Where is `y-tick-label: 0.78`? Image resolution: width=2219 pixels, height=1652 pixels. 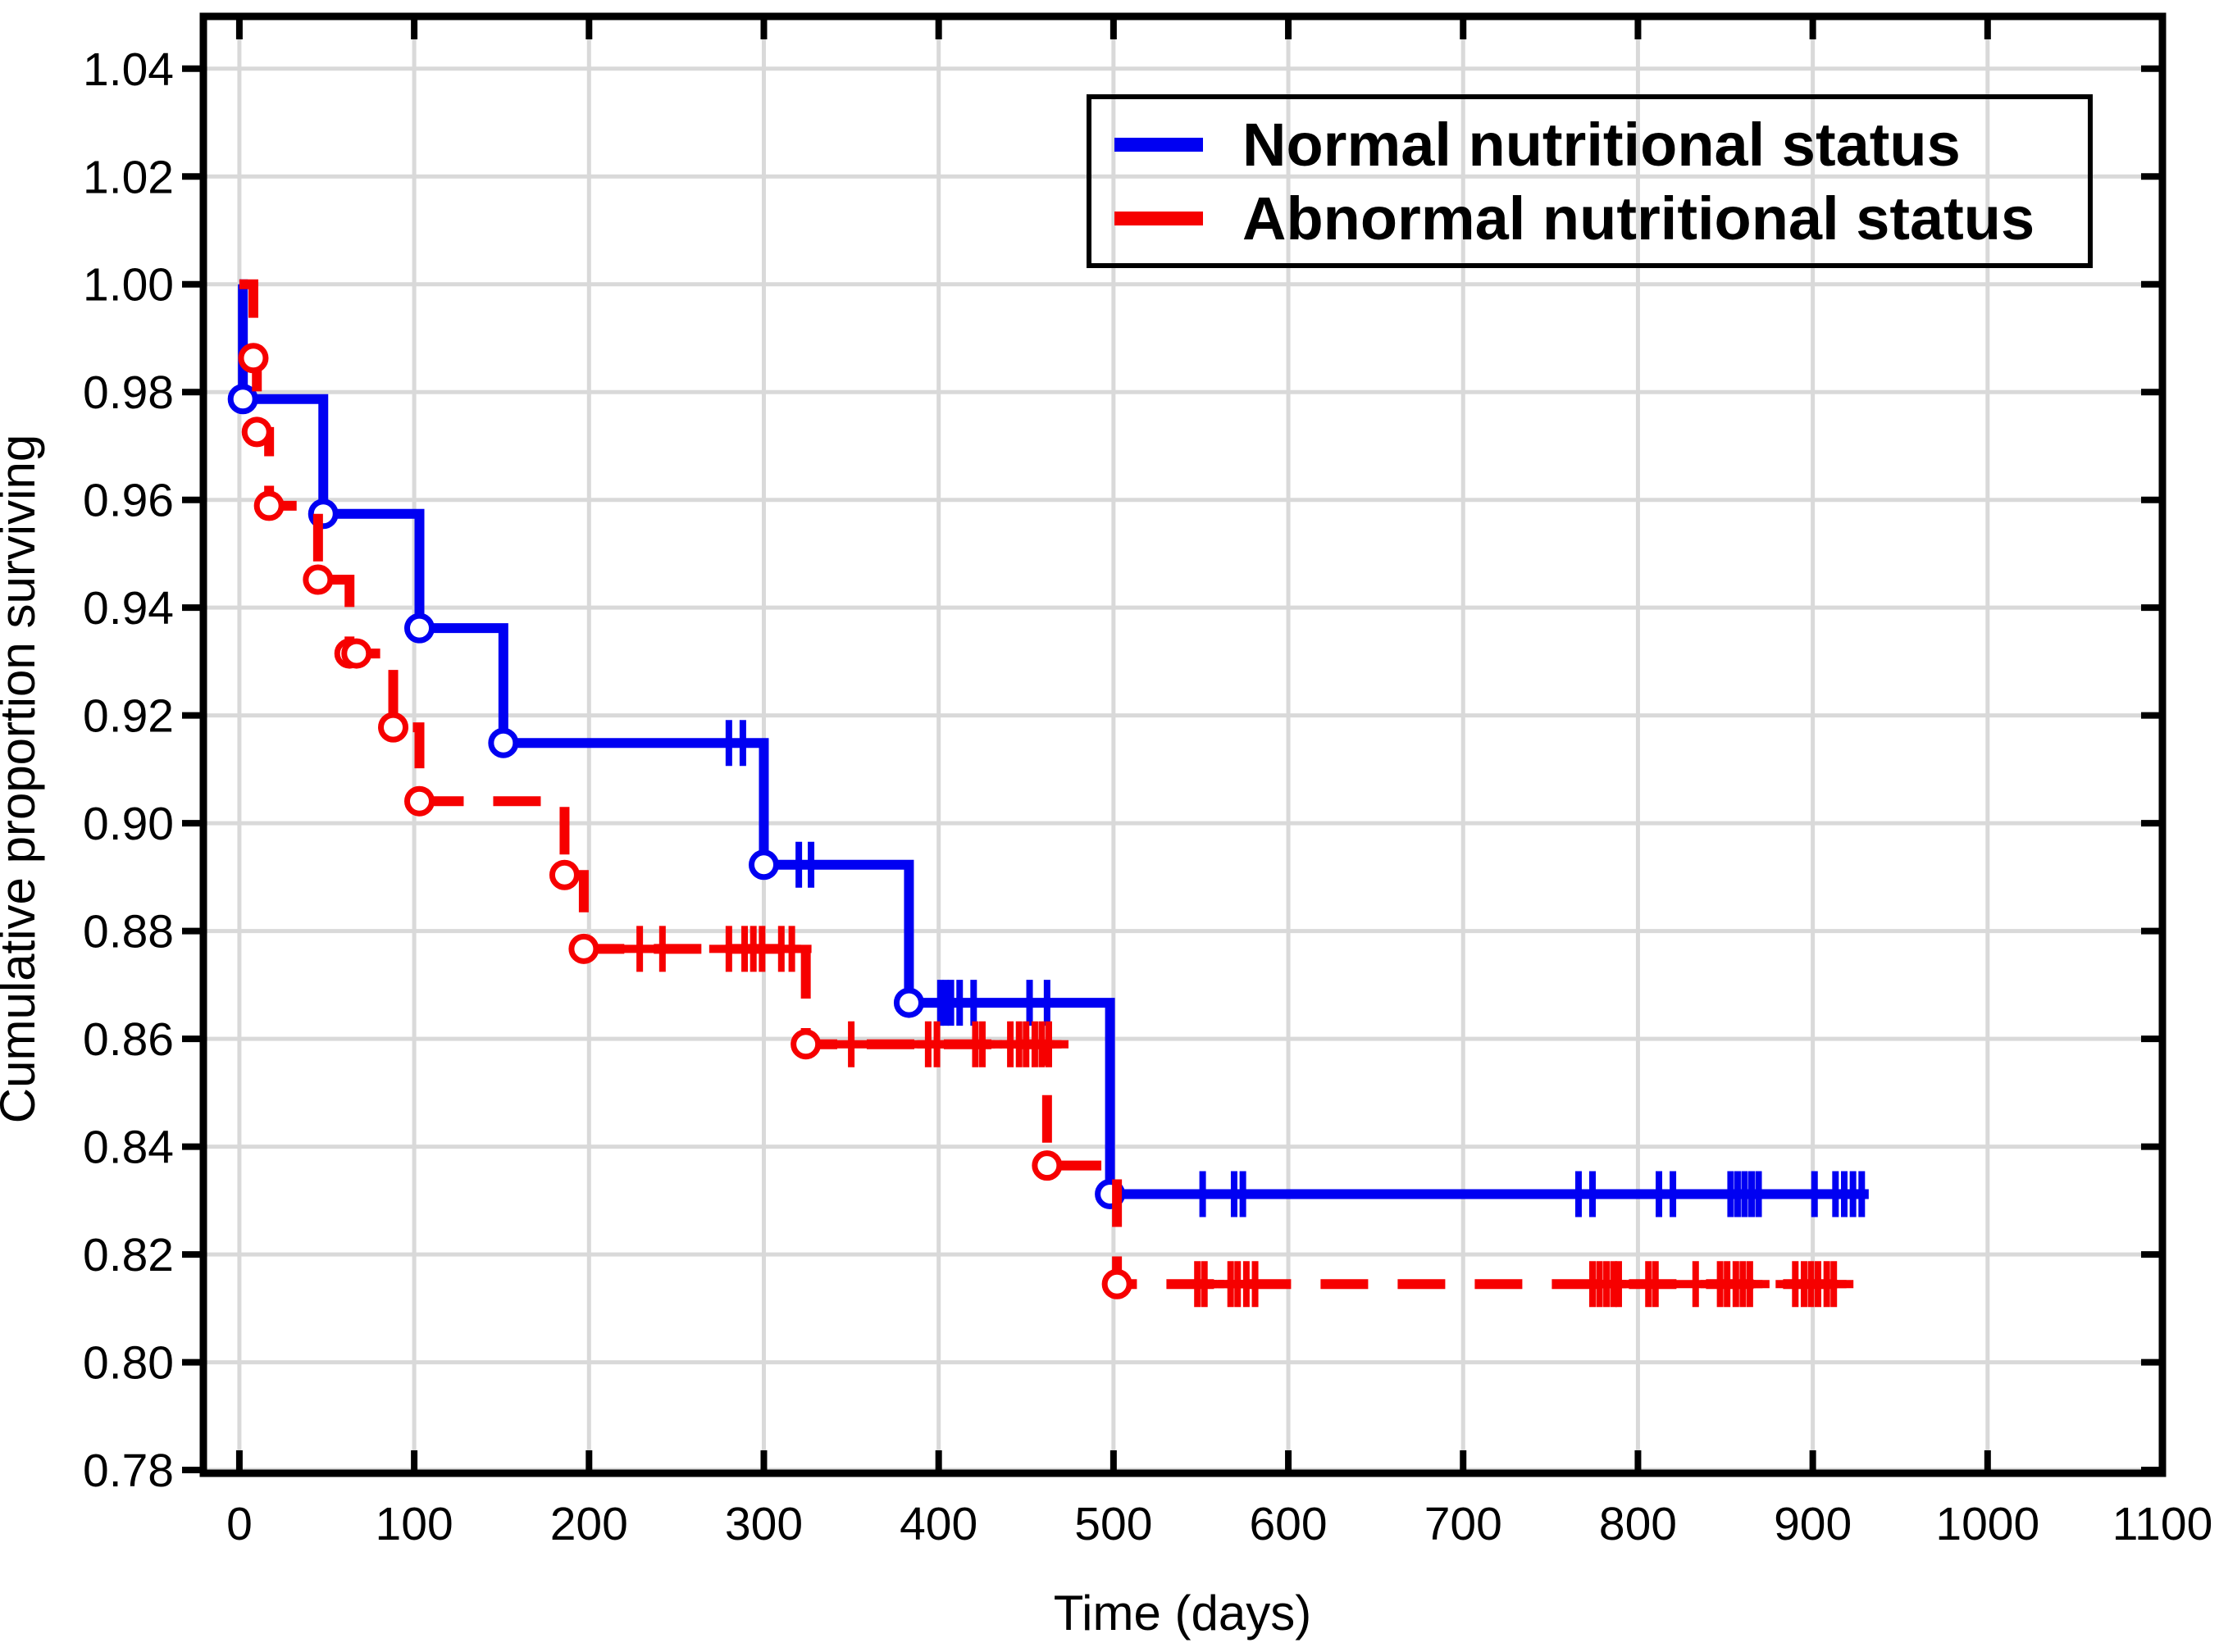
y-tick-label: 0.78 is located at coordinates (128, 1471).